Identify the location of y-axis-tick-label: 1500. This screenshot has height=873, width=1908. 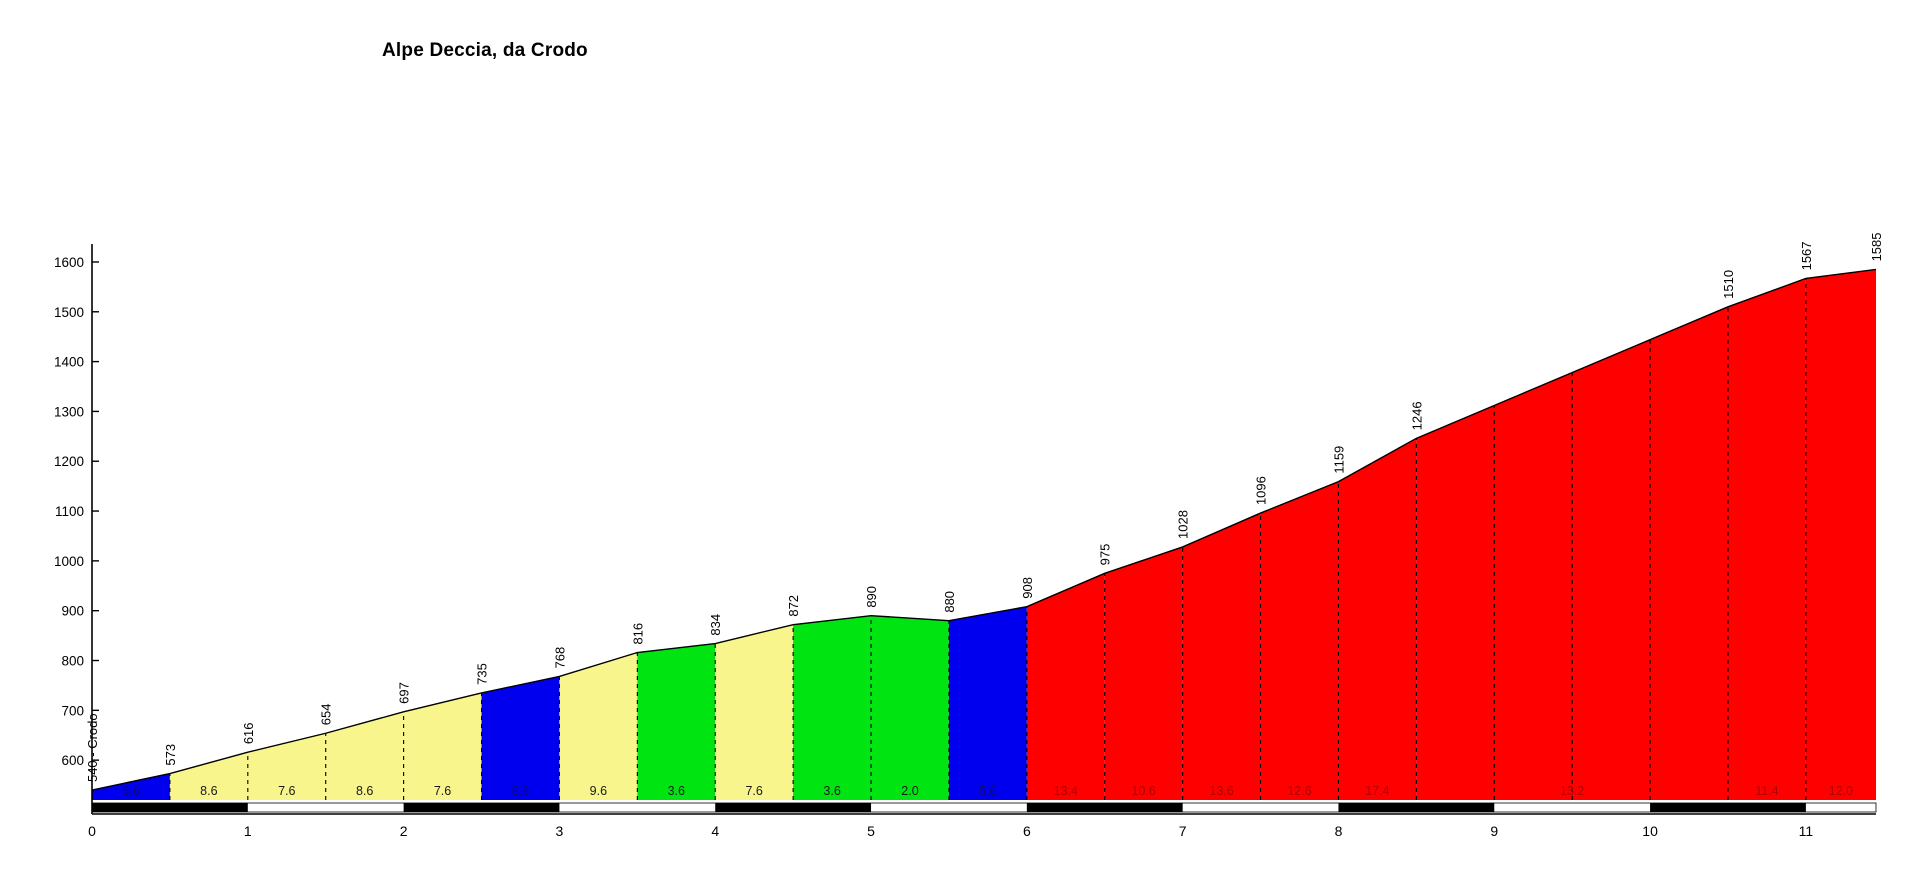
(69, 312).